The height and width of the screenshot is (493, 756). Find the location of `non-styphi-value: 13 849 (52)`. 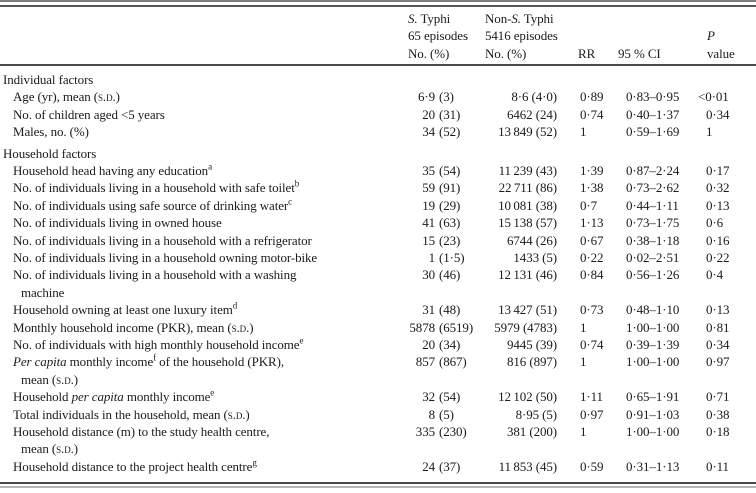

non-styphi-value: 13 849 (52) is located at coordinates (527, 132).